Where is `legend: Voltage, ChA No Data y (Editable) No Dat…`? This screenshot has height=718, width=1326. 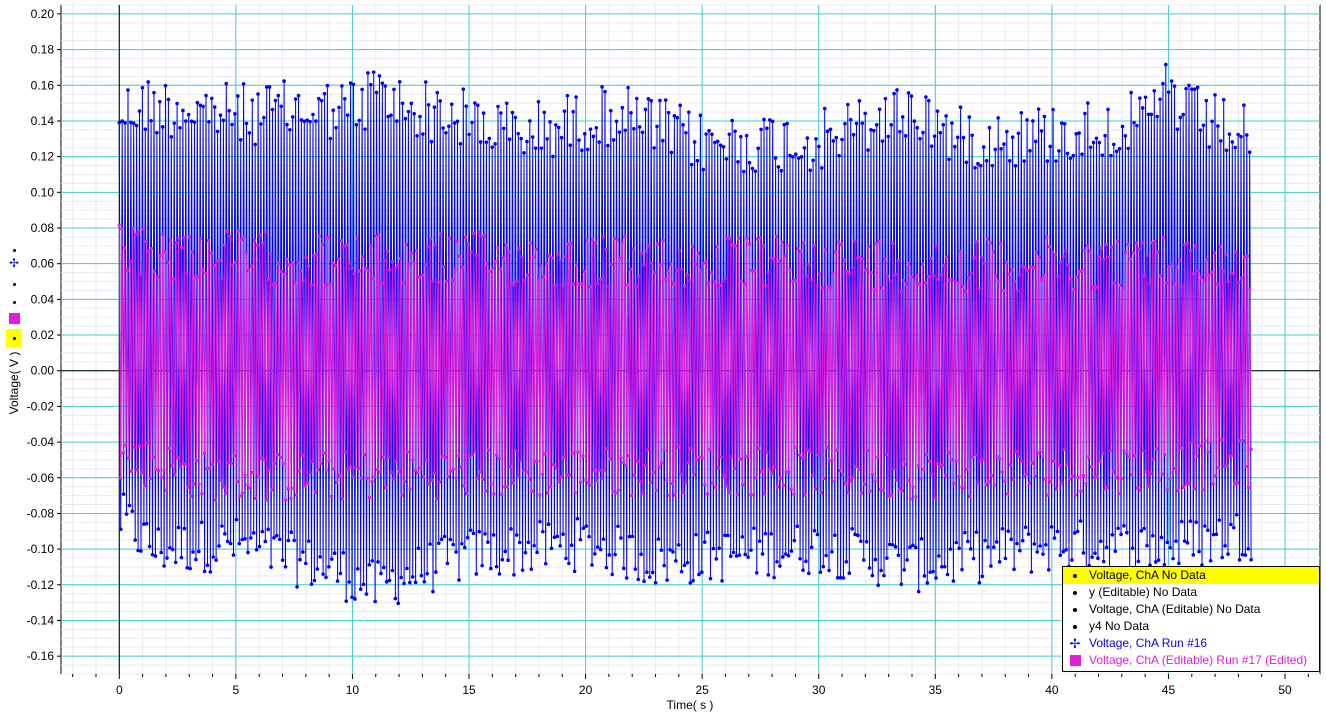 legend: Voltage, ChA No Data y (Editable) No Dat… is located at coordinates (1191, 619).